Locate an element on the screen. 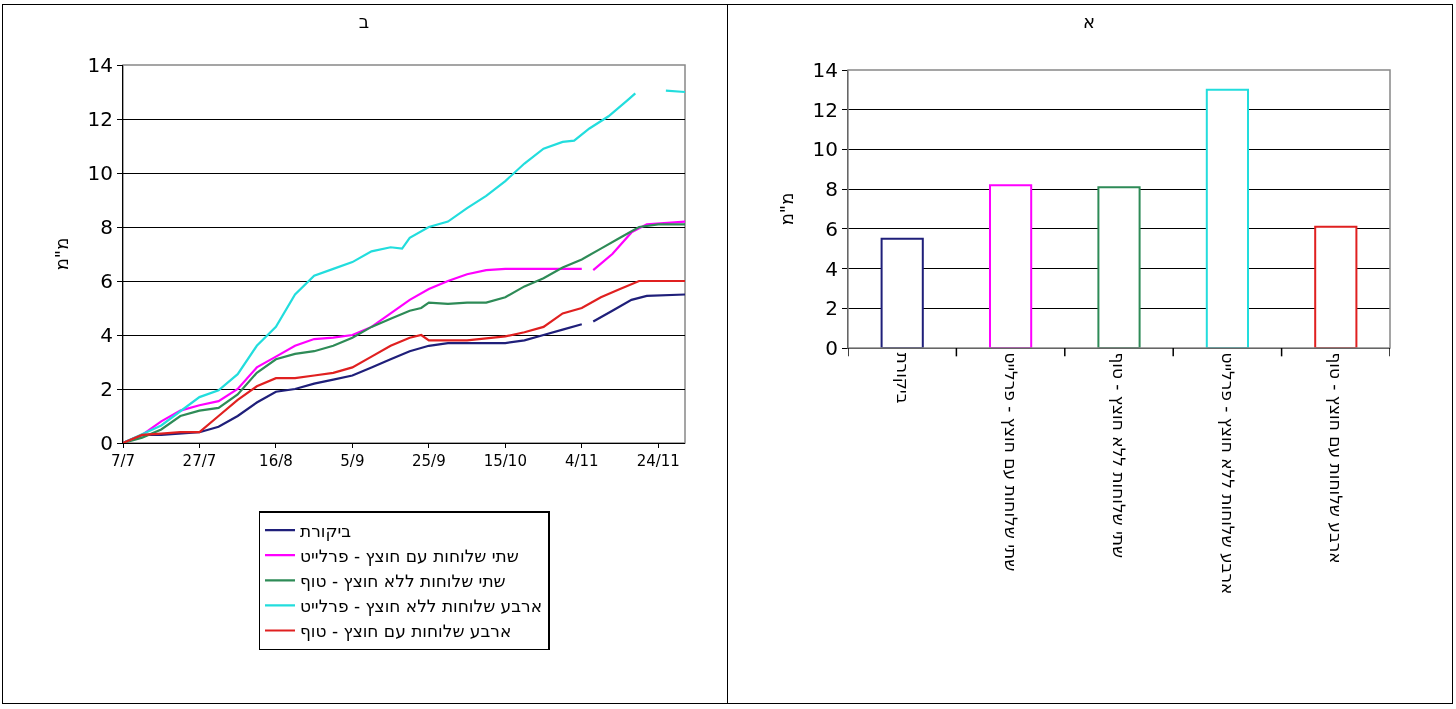  x-tick-label: 15/10 is located at coordinates (505, 461).